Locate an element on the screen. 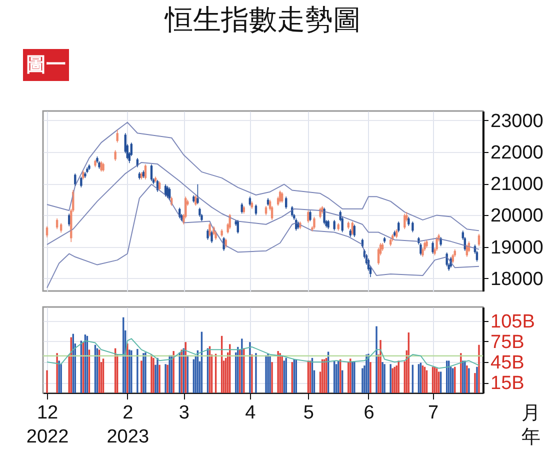 This screenshot has height=450, width=550. y-tick-label: 18000 is located at coordinates (517, 279).